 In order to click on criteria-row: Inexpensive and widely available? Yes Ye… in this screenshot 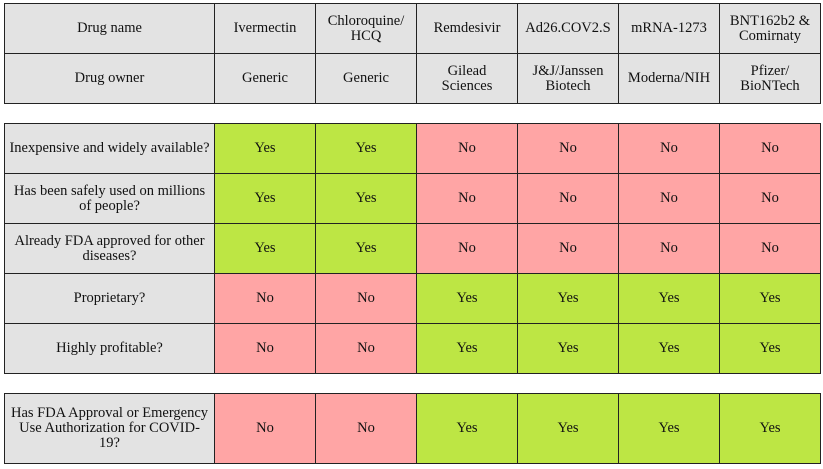, I will do `click(412, 148)`.